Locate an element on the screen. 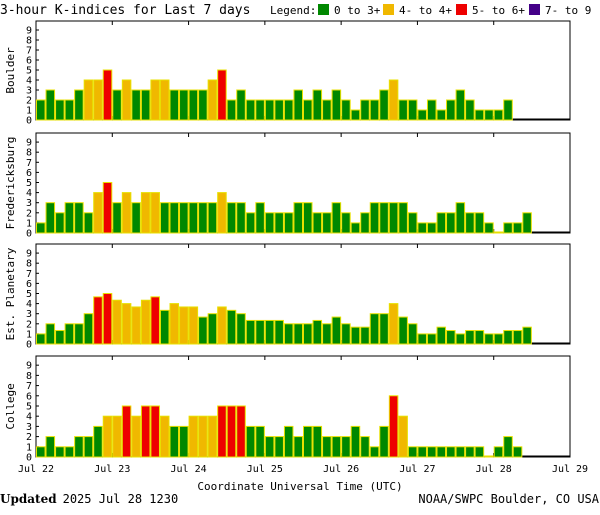 The height and width of the screenshot is (515, 600). x-tick-label: Jul 23 is located at coordinates (112, 469).